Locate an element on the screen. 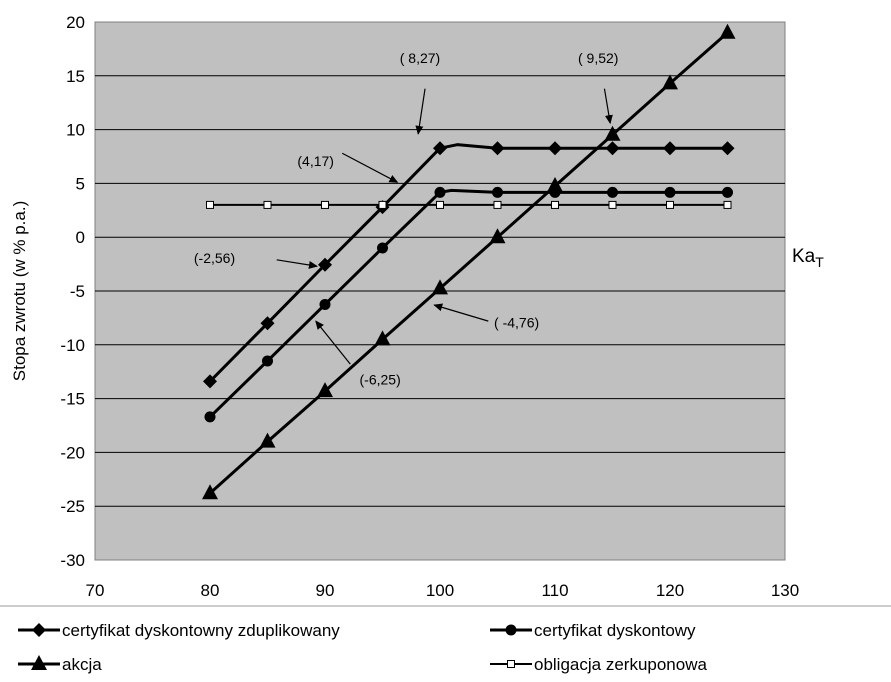  y-tick-labels: 20 15 10 5 0 -5 -10 -15 -20 -25 -30 is located at coordinates (72, 291).